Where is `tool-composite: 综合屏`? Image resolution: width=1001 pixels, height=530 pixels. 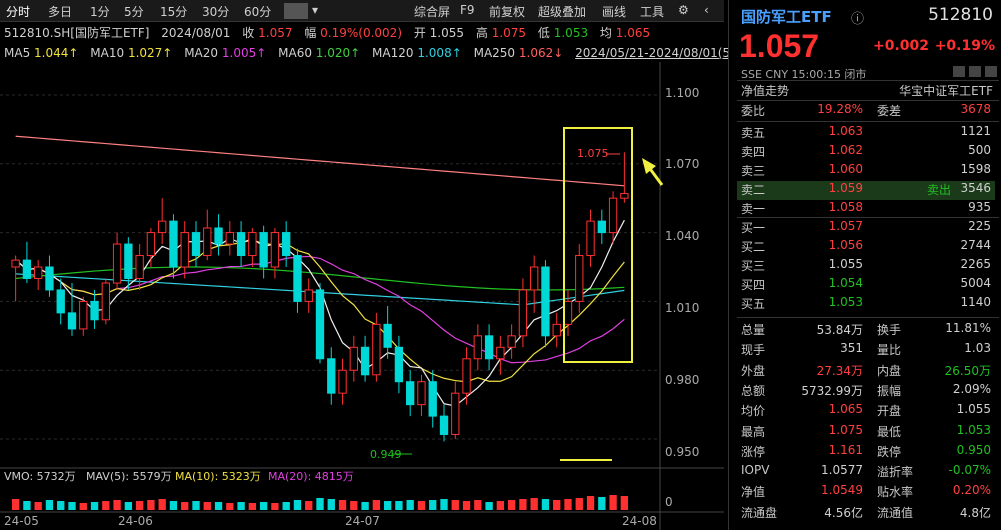
tool-composite: 综合屏 is located at coordinates (432, 12).